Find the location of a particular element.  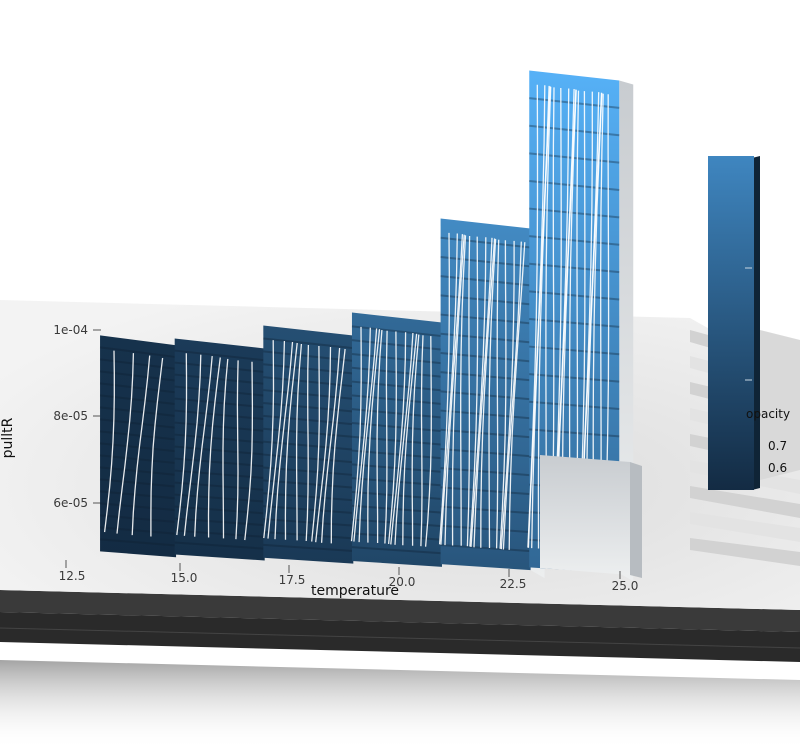

y-tick-label: 1e-04 is located at coordinates (70, 330).